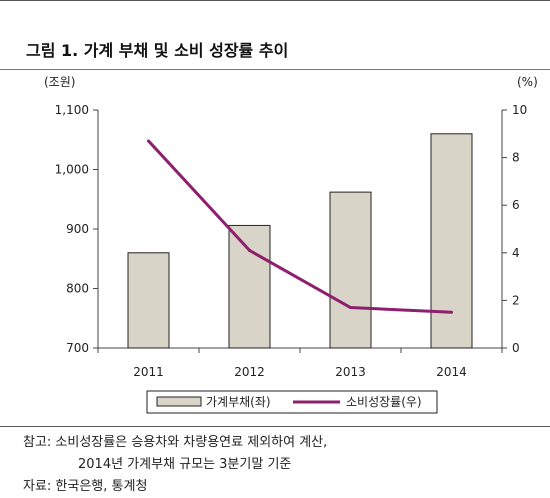 Image resolution: width=550 pixels, height=498 pixels. I want to click on bar-2014, so click(451, 241).